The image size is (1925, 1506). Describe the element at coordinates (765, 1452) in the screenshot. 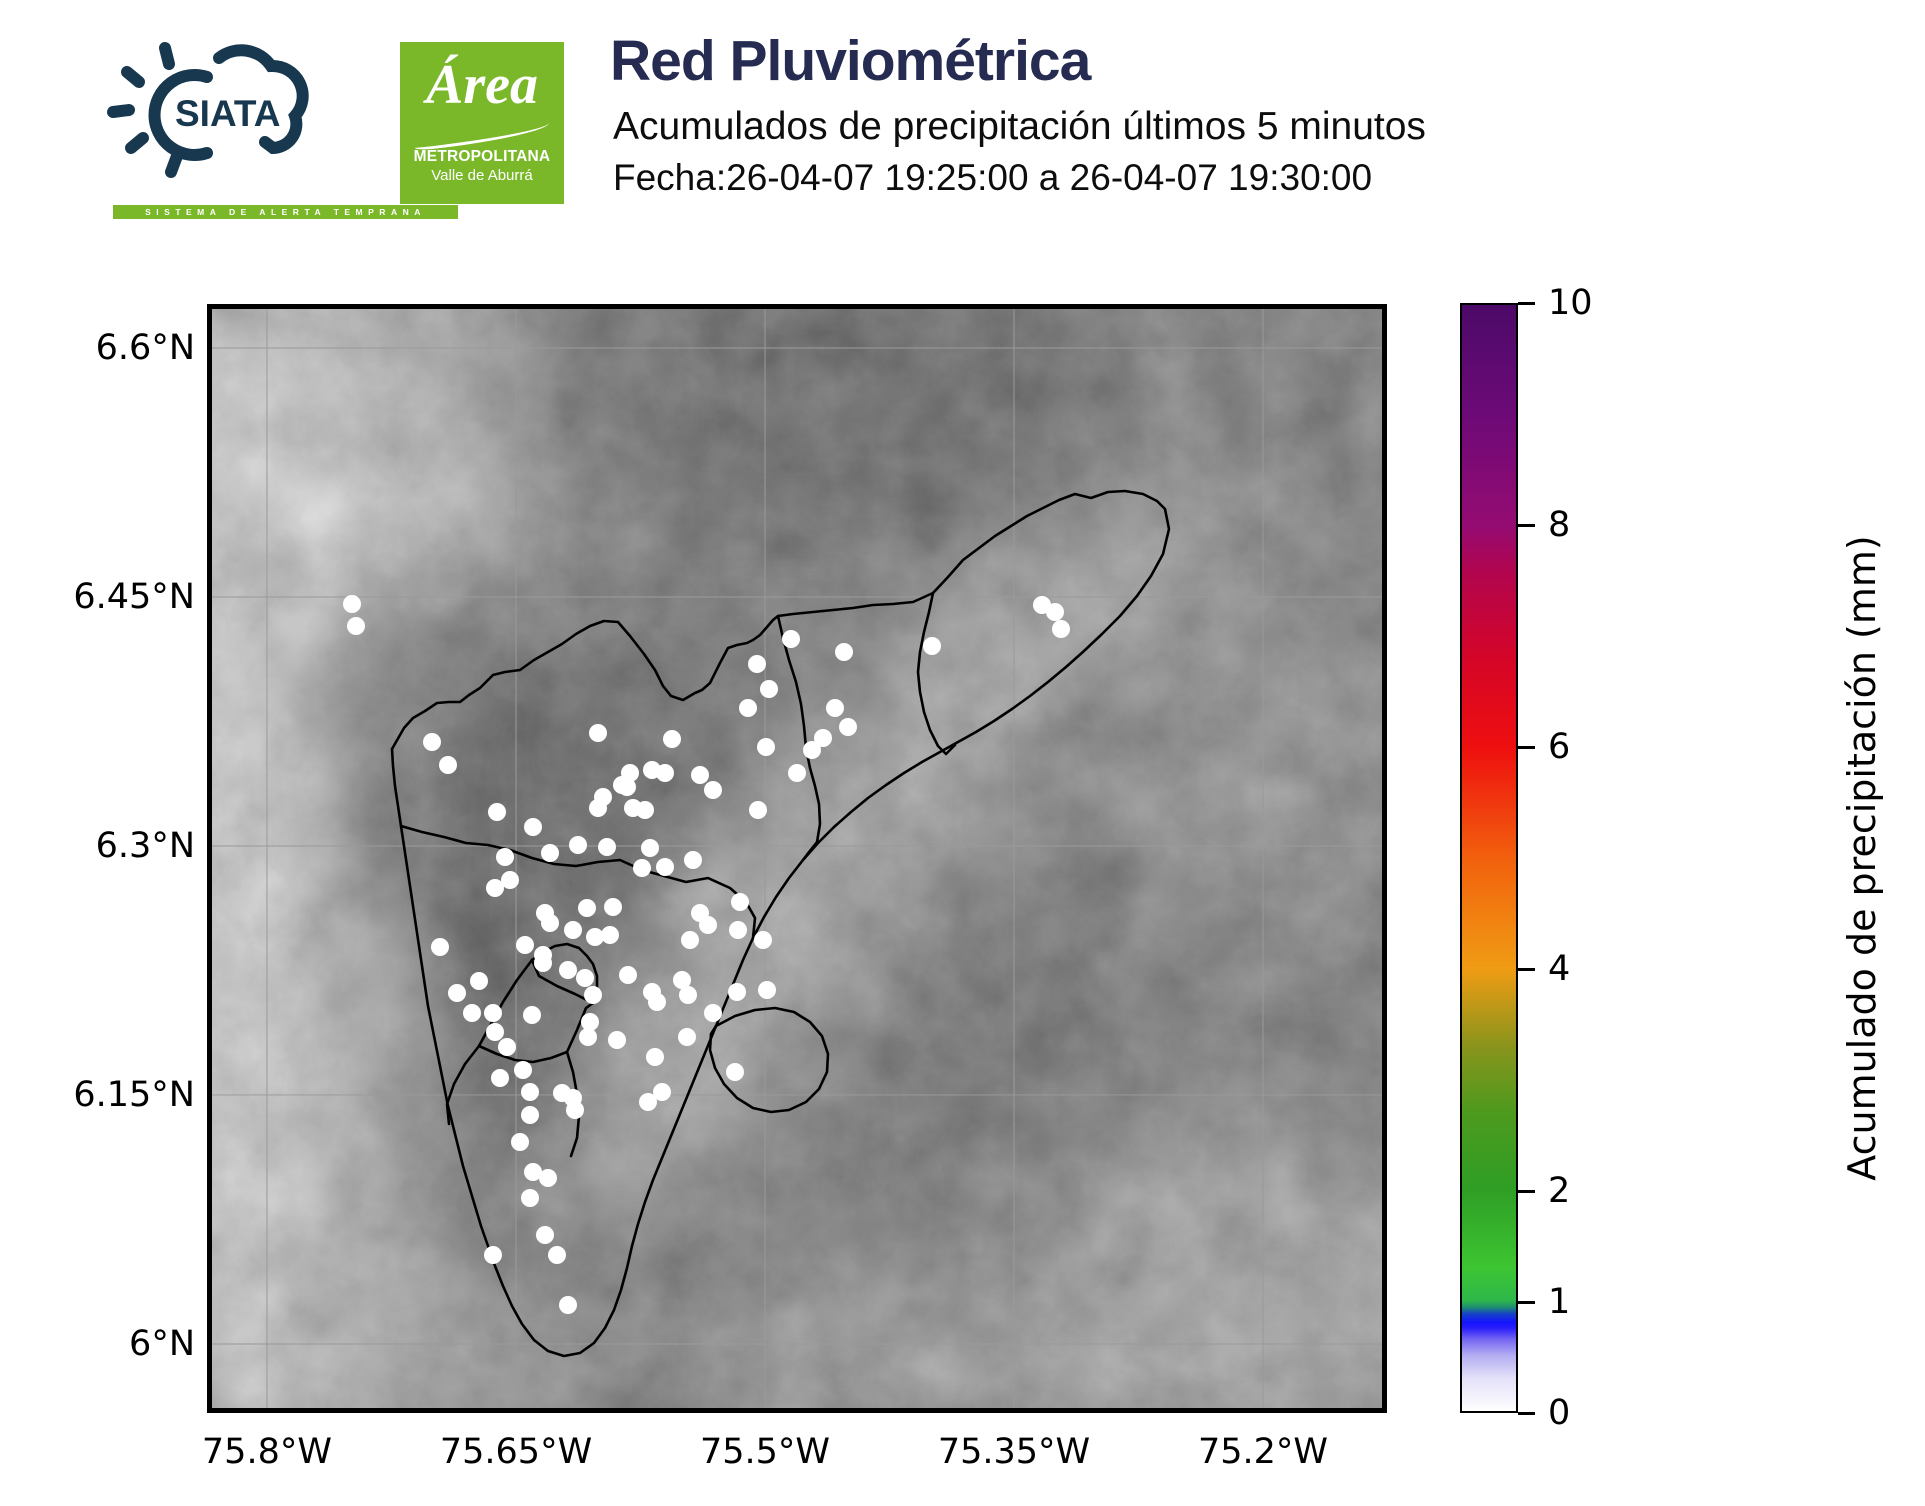

I see `x-tick-label: 75.5°W` at that location.